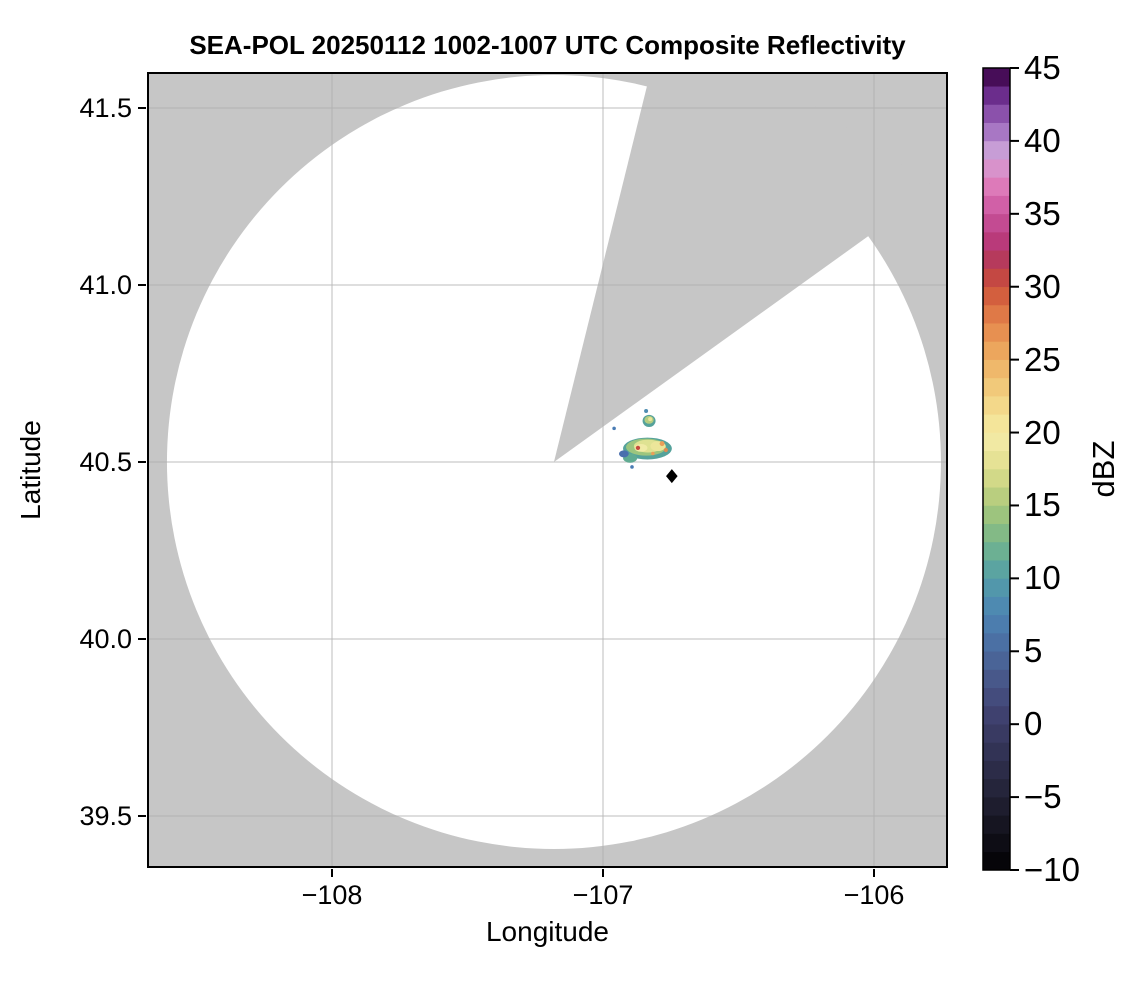 Image resolution: width=1146 pixels, height=990 pixels. Describe the element at coordinates (105, 816) in the screenshot. I see `y-tick-label: 39.5` at that location.